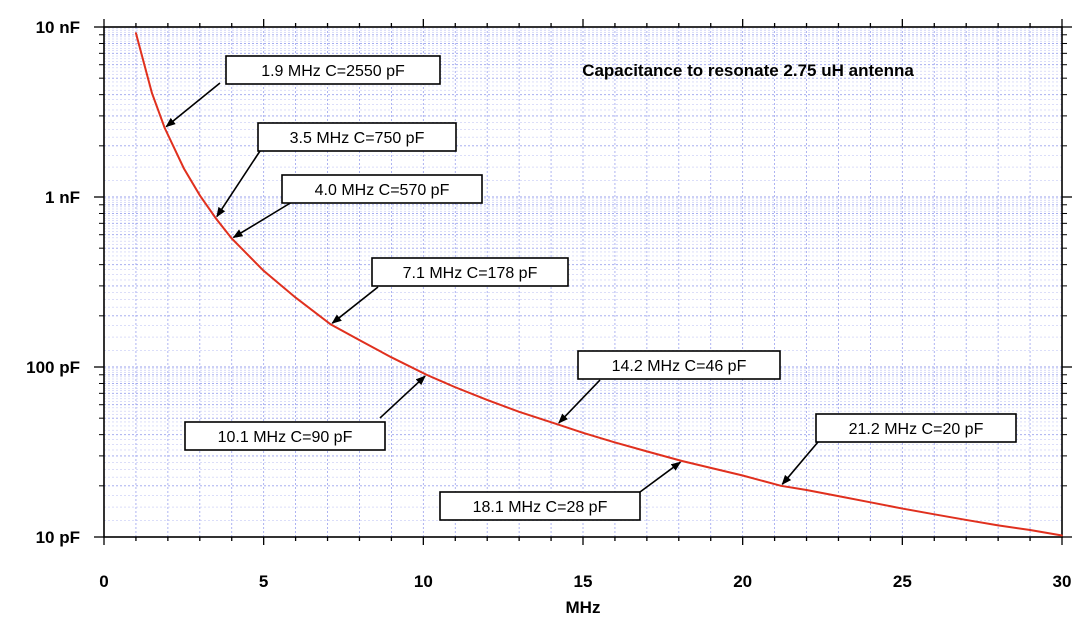  I want to click on x-tick-label: 10, so click(423, 581).